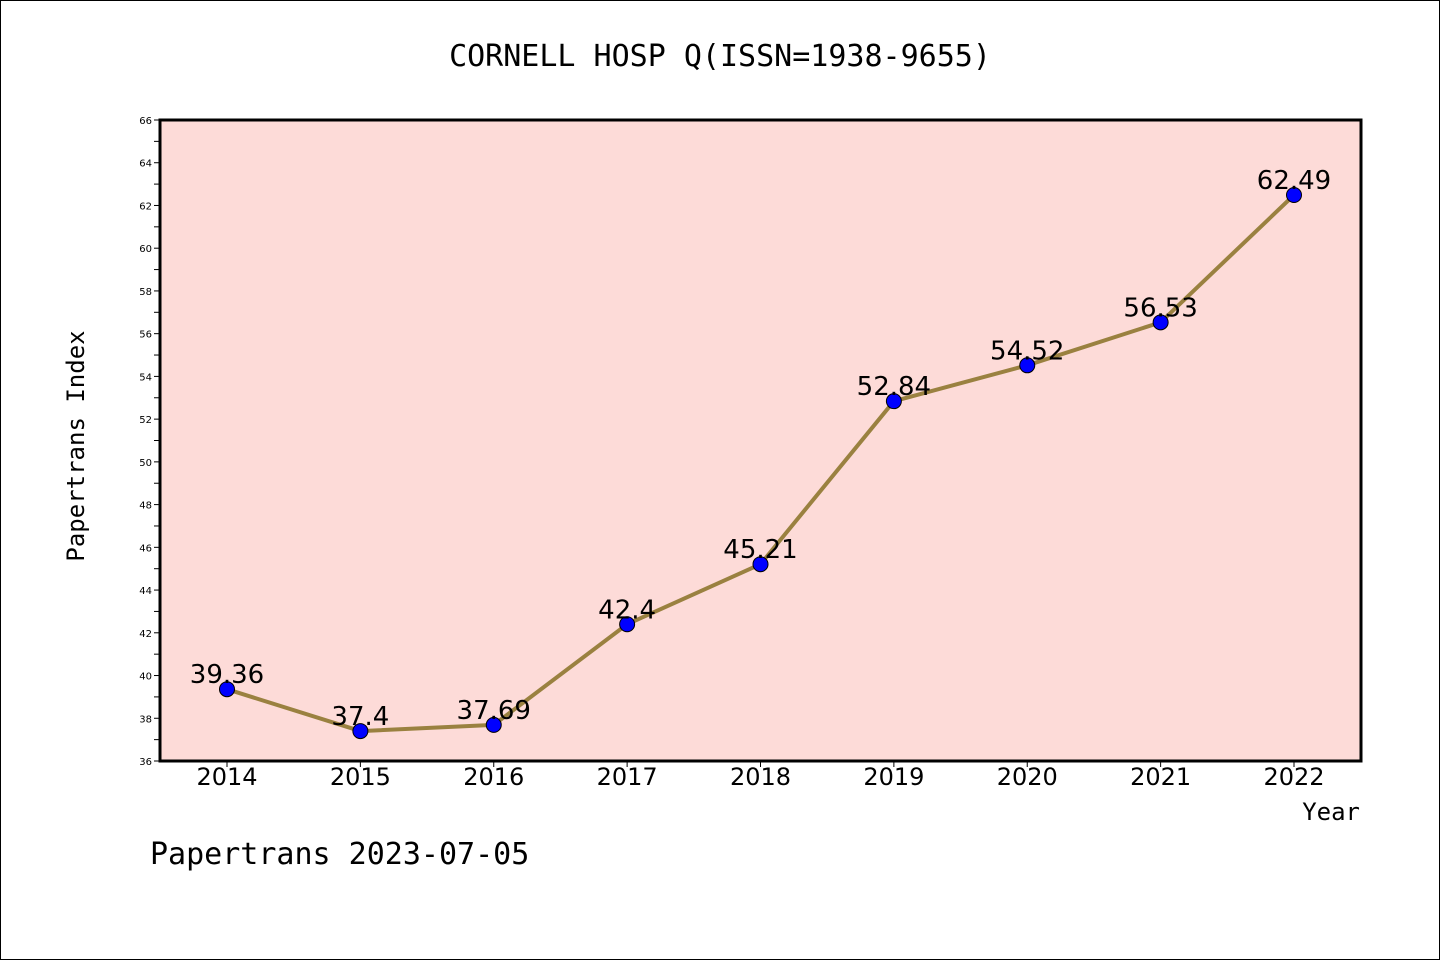 This screenshot has width=1440, height=960. Describe the element at coordinates (145, 420) in the screenshot. I see `y-tick-label: 52` at that location.